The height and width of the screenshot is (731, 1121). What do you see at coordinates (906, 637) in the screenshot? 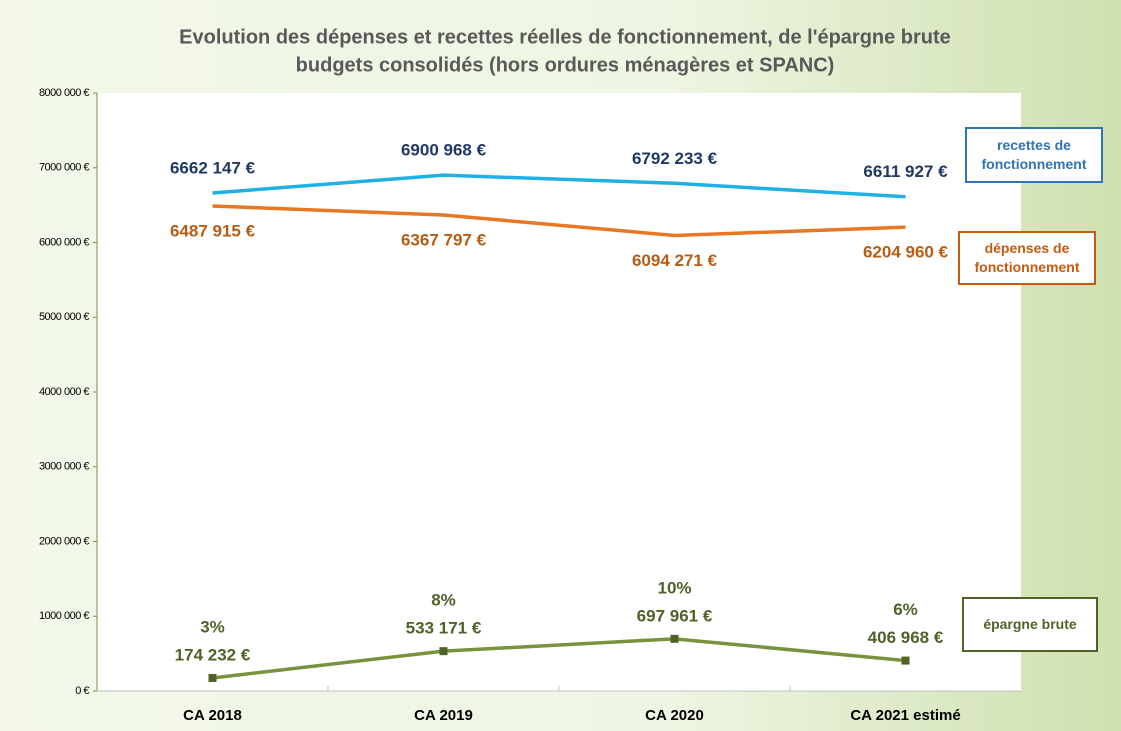
I see `data-label: 406 968 €` at bounding box center [906, 637].